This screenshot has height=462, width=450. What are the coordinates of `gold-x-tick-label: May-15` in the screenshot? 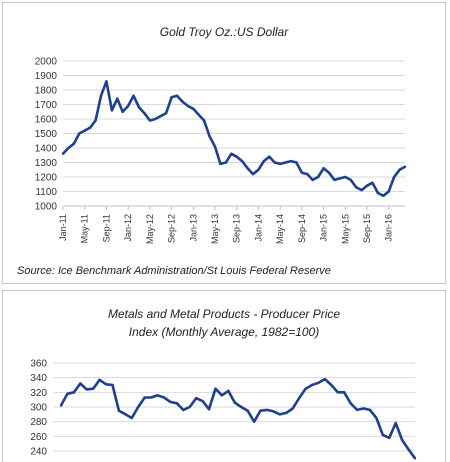 It's located at (345, 229).